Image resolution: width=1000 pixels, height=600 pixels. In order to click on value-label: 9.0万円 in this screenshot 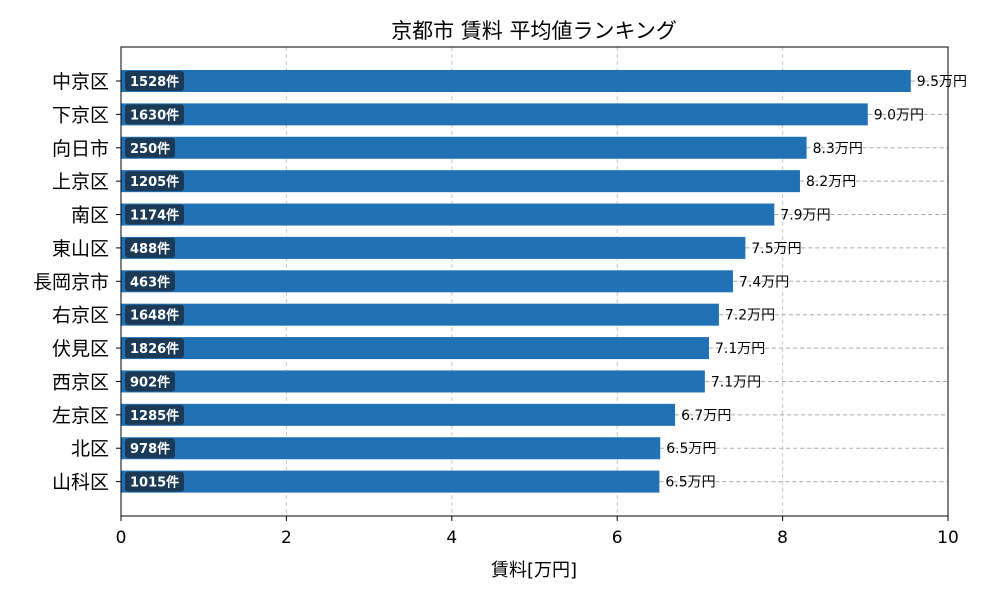, I will do `click(899, 115)`.